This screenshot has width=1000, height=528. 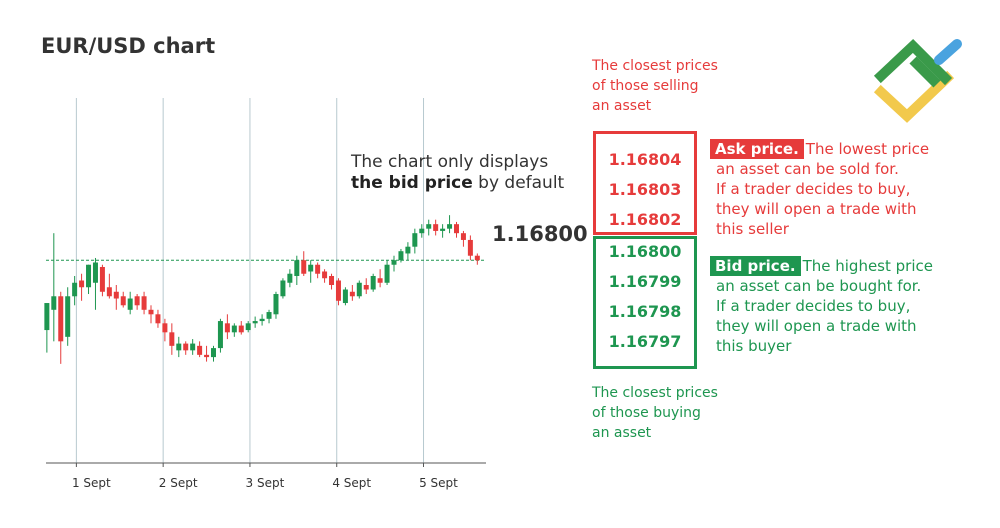 I want to click on ask-prices-box: 1.16804 1.16803 1.16802, so click(x=645, y=183).